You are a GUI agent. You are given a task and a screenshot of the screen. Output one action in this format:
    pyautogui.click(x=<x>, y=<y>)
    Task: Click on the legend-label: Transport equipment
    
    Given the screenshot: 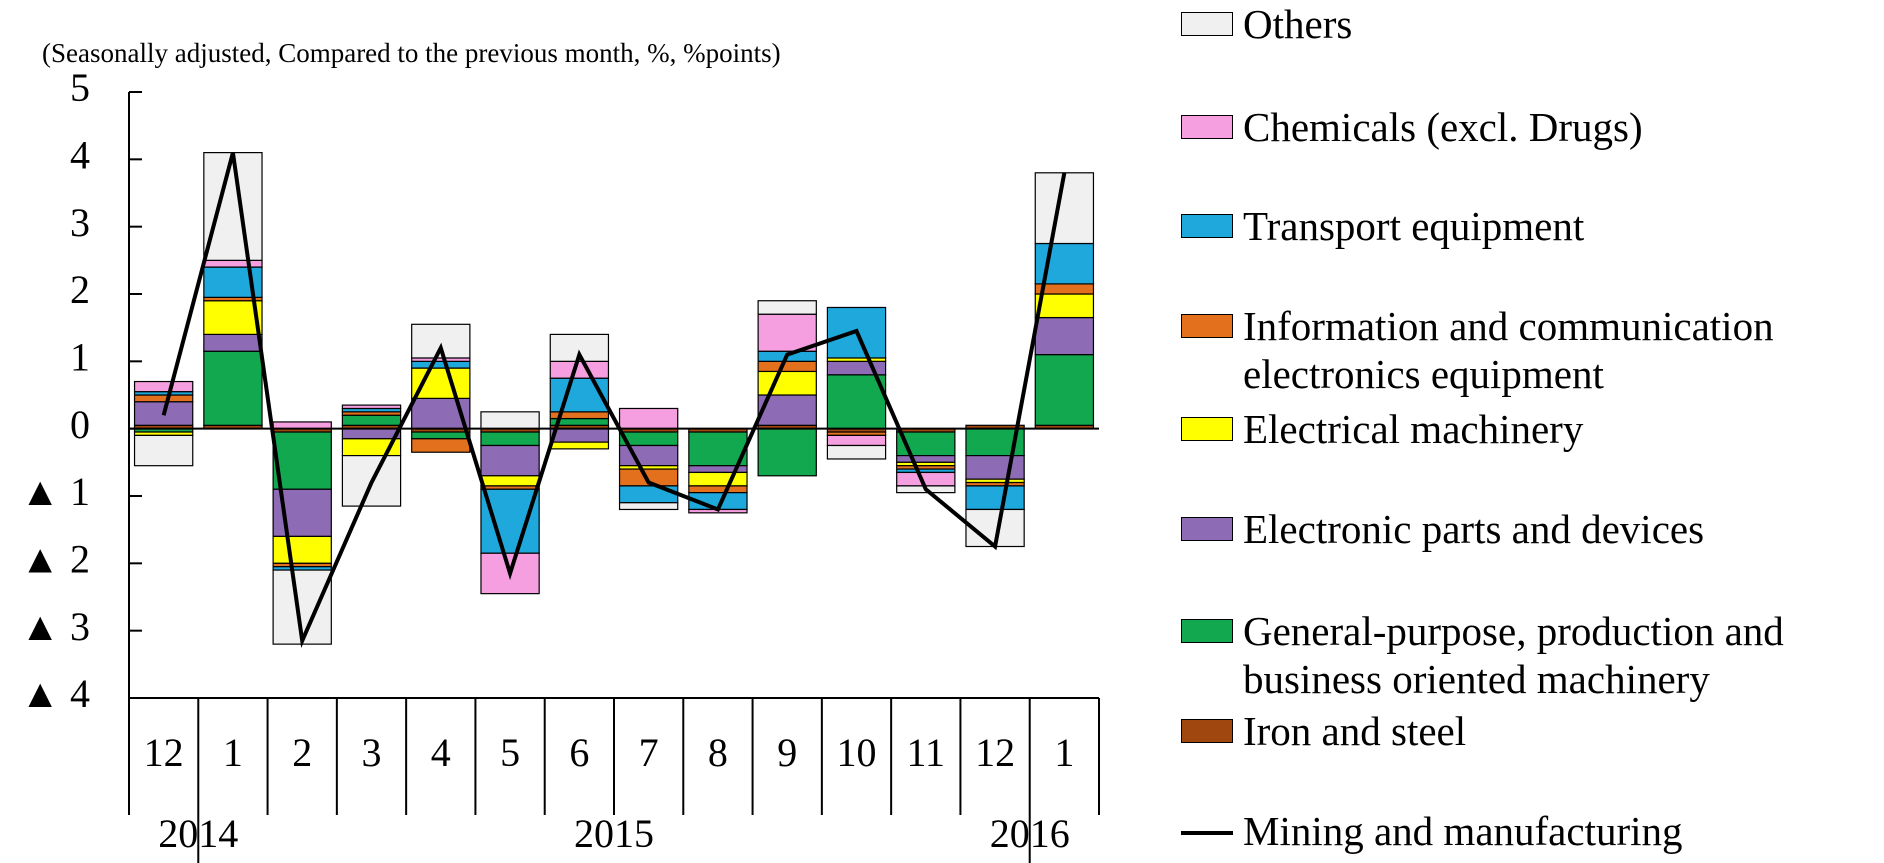 What is the action you would take?
    pyautogui.click(x=1414, y=226)
    